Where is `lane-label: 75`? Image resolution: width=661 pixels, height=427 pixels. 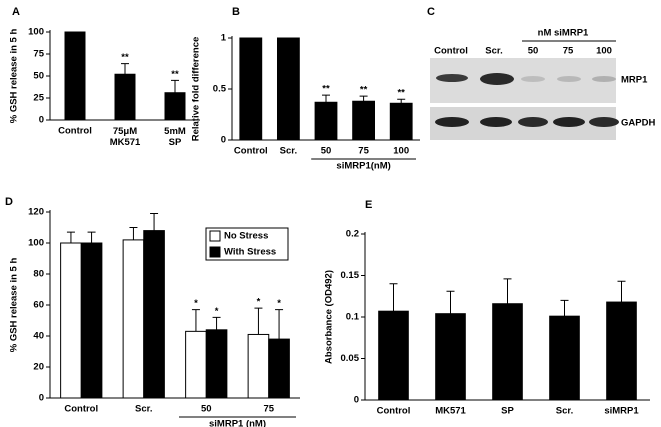 lane-label: 75 is located at coordinates (568, 51).